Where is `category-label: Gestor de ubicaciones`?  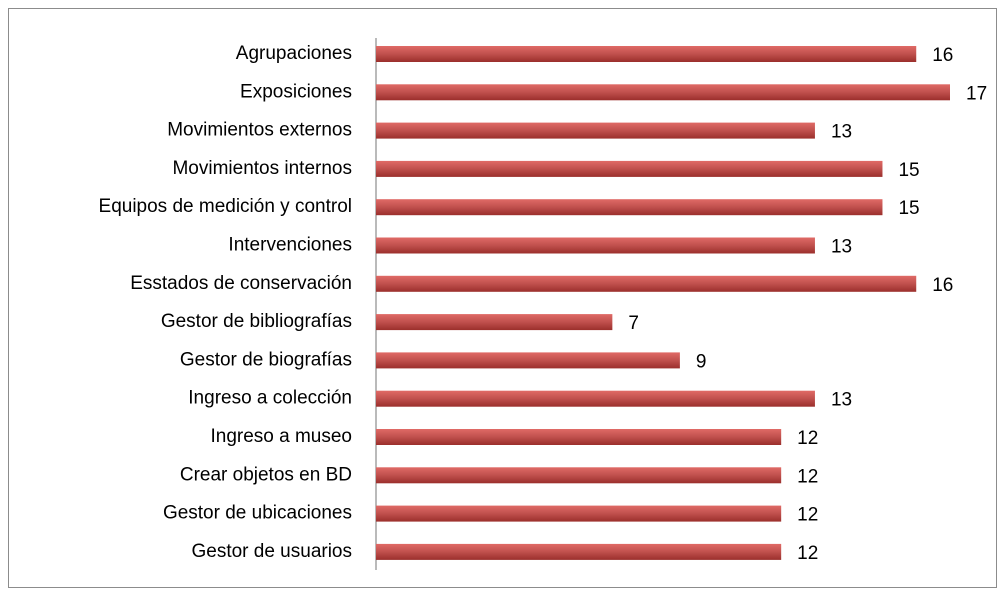
category-label: Gestor de ubicaciones is located at coordinates (257, 513).